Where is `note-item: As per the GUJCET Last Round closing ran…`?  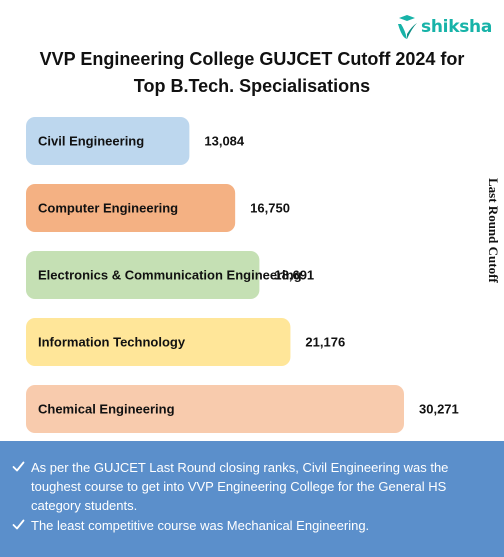 note-item: As per the GUJCET Last Round closing ran… is located at coordinates (253, 486).